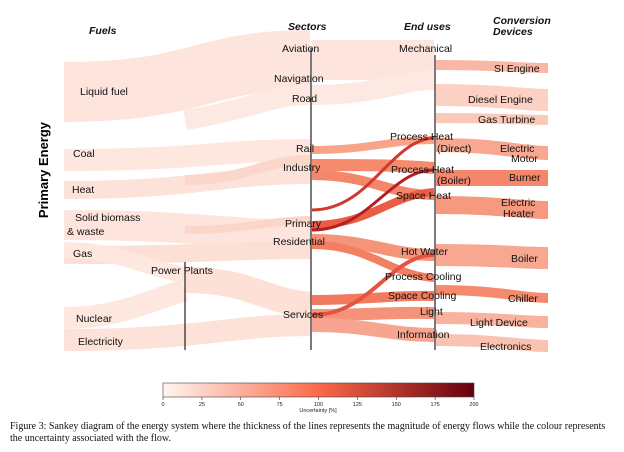 Image resolution: width=624 pixels, height=452 pixels. I want to click on header-end-uses: End uses, so click(427, 27).